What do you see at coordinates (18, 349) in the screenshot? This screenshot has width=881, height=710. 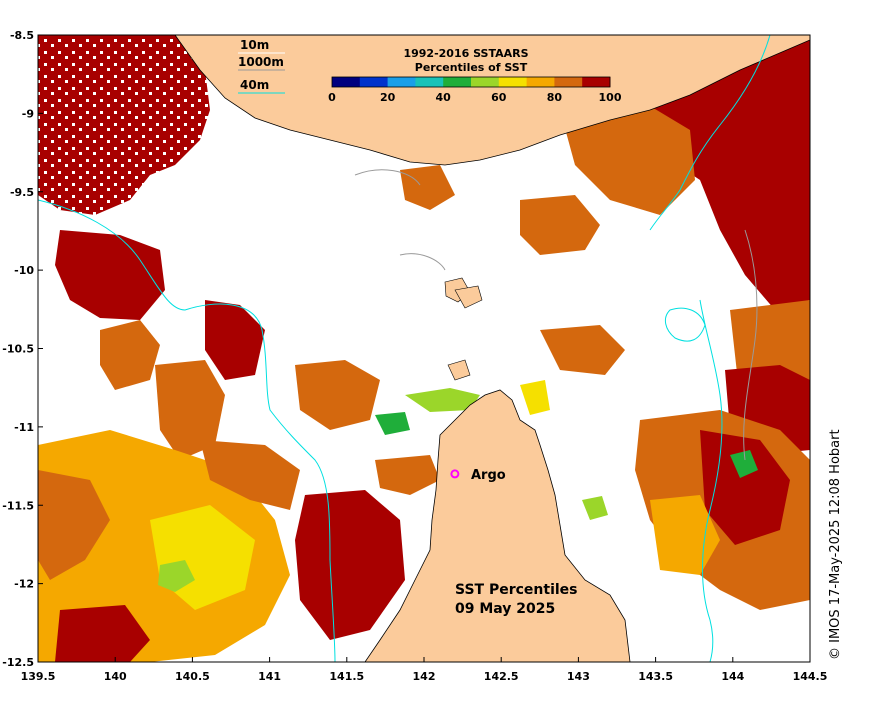 I see `y-tick-label: -10.5` at bounding box center [18, 349].